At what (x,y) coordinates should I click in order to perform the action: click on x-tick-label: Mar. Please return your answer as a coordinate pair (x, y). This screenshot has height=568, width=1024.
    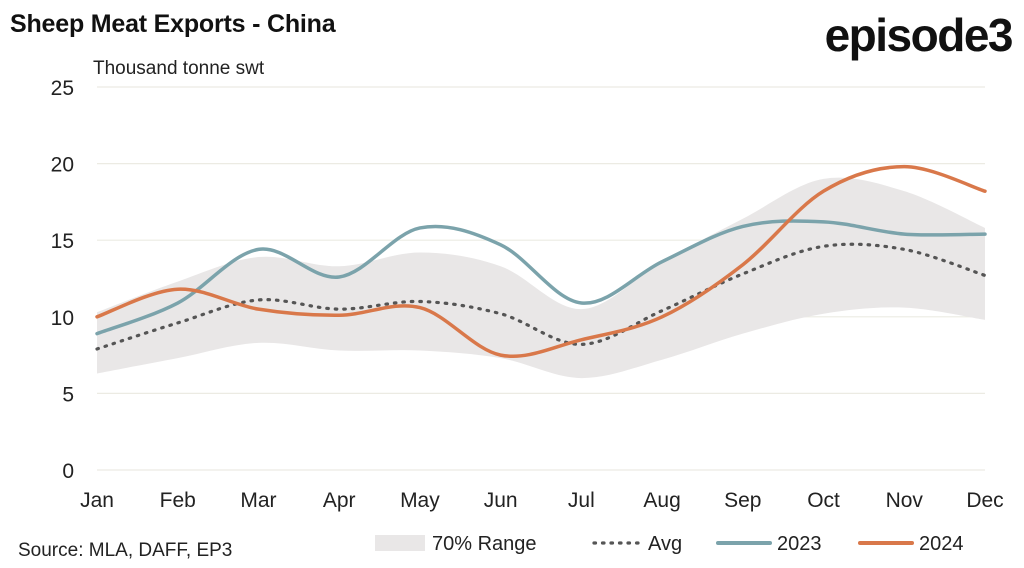
    Looking at the image, I should click on (258, 500).